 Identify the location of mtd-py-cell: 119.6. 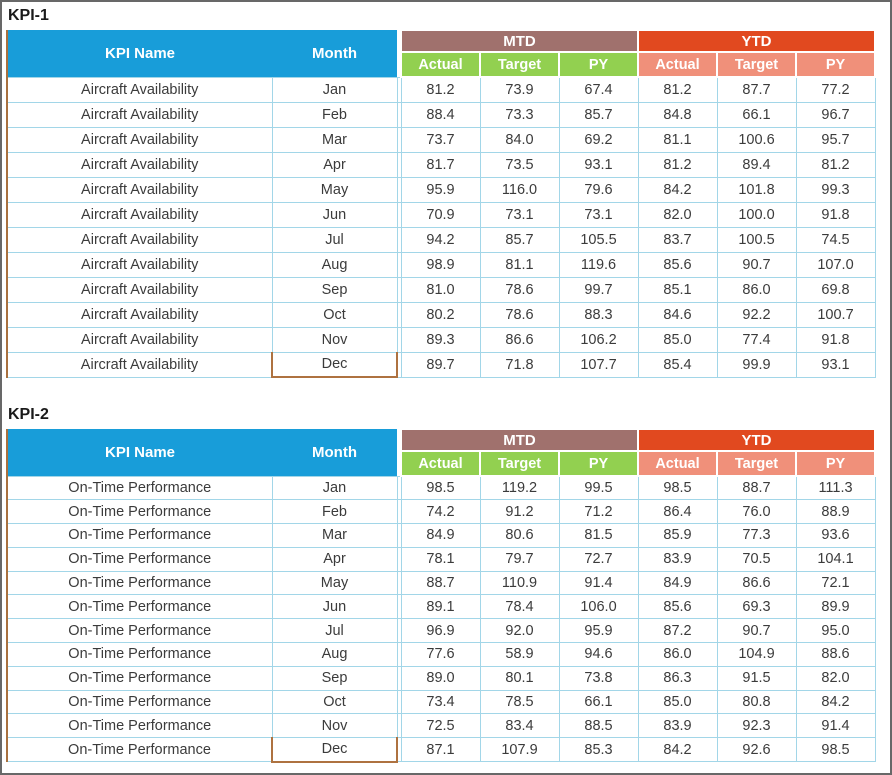
(598, 264).